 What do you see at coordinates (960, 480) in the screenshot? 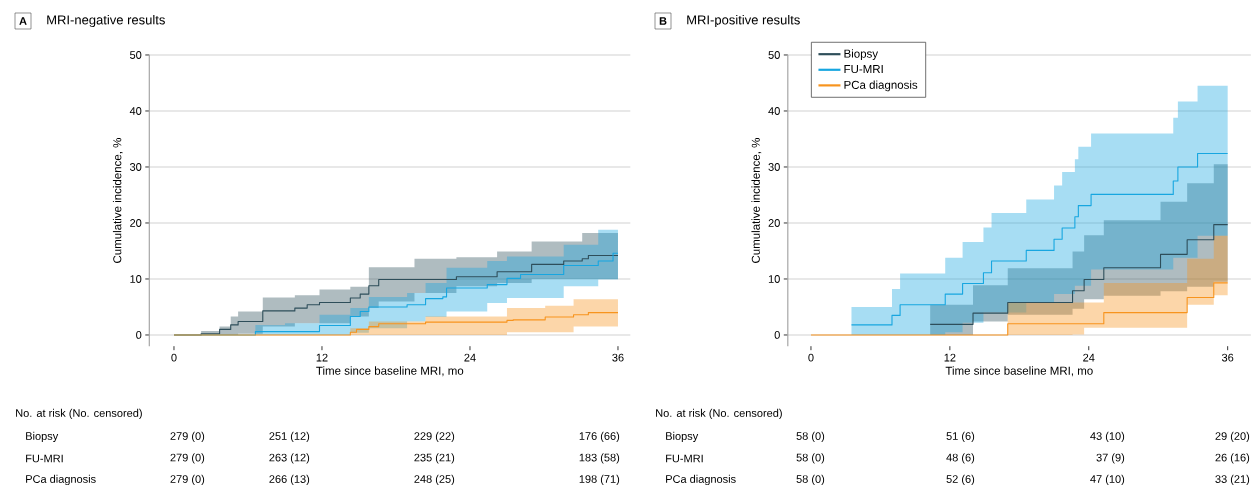
I see `text: 52 (6)` at bounding box center [960, 480].